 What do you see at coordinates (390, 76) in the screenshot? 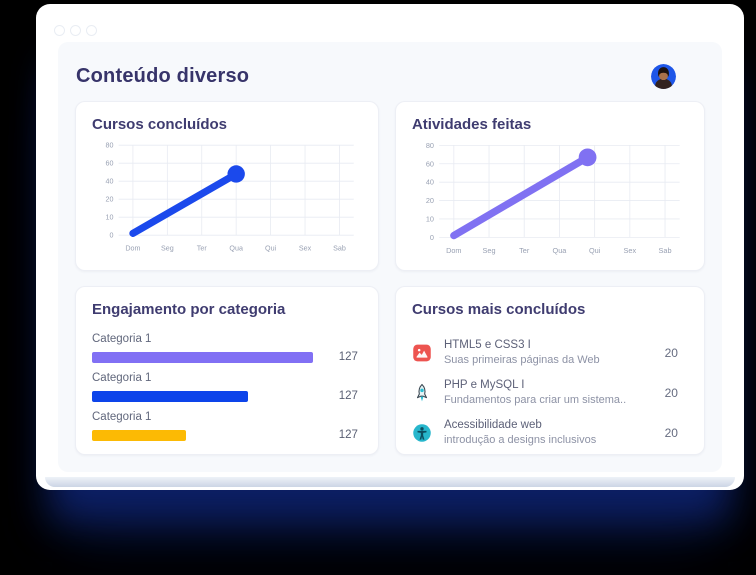
I see `panel-header: Conteúdo diverso` at bounding box center [390, 76].